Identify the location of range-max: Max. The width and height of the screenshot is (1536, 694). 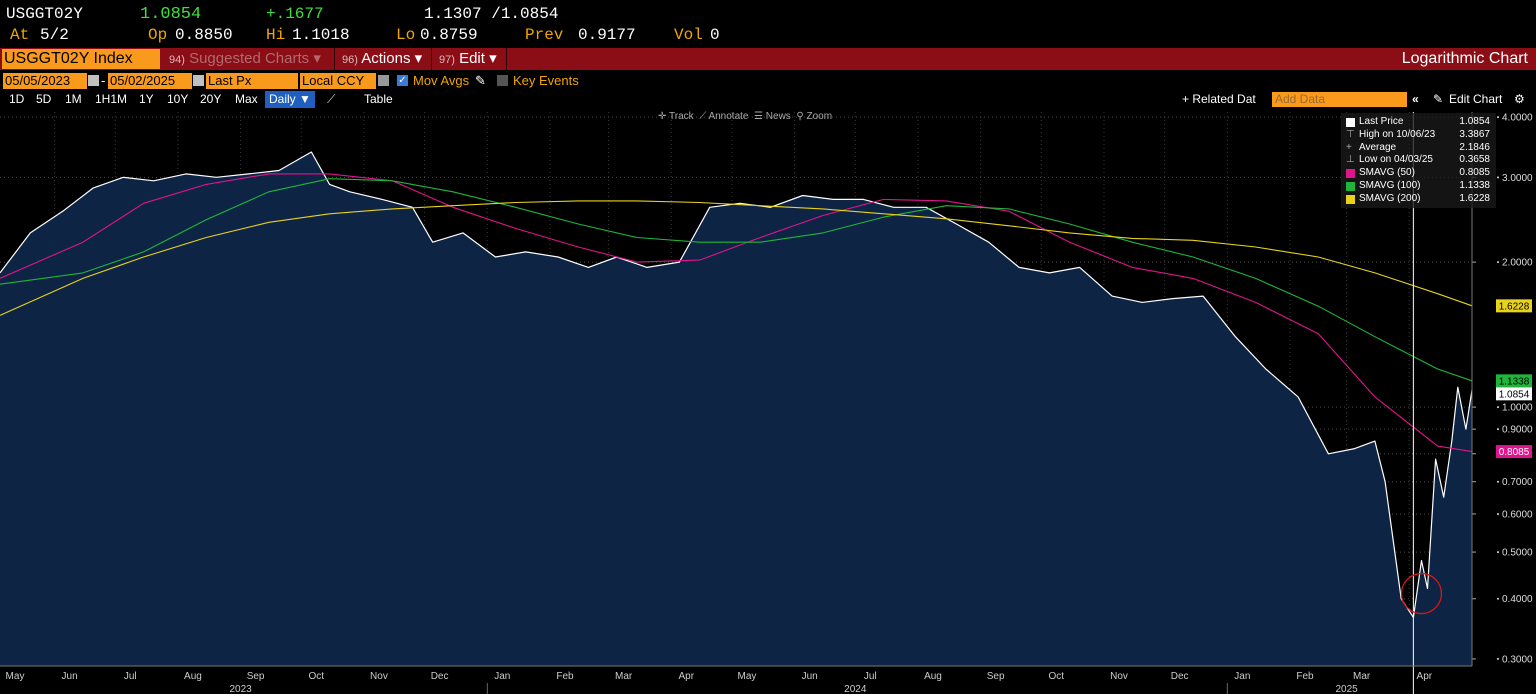
(246, 99).